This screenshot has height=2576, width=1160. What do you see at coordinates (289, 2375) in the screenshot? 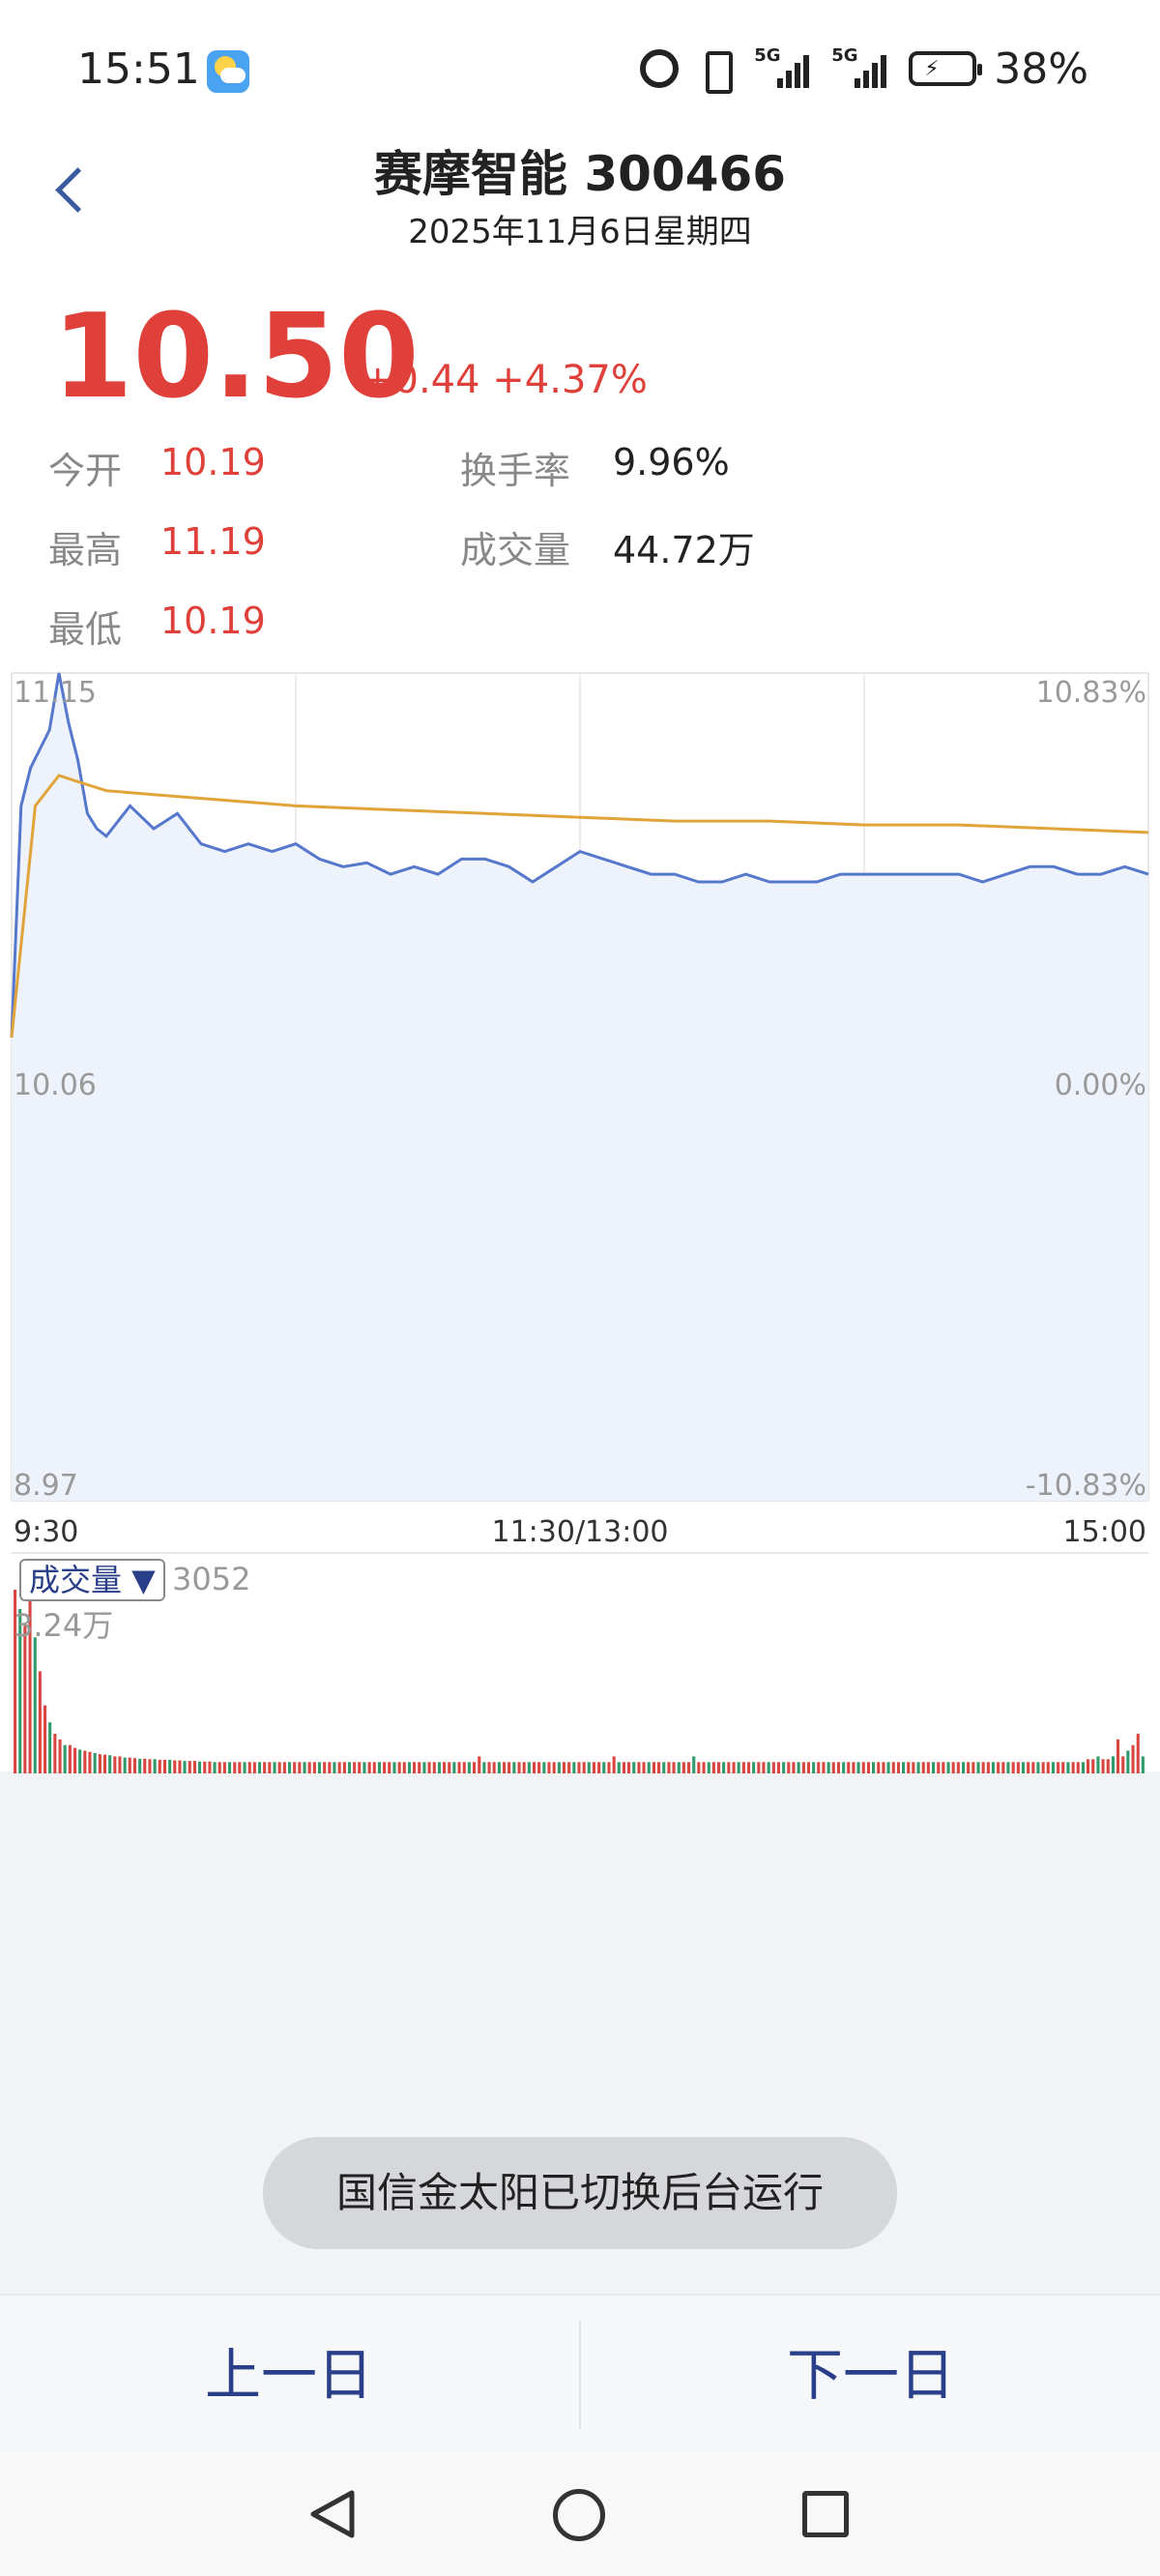
I see `previous-day-button: 上一日` at bounding box center [289, 2375].